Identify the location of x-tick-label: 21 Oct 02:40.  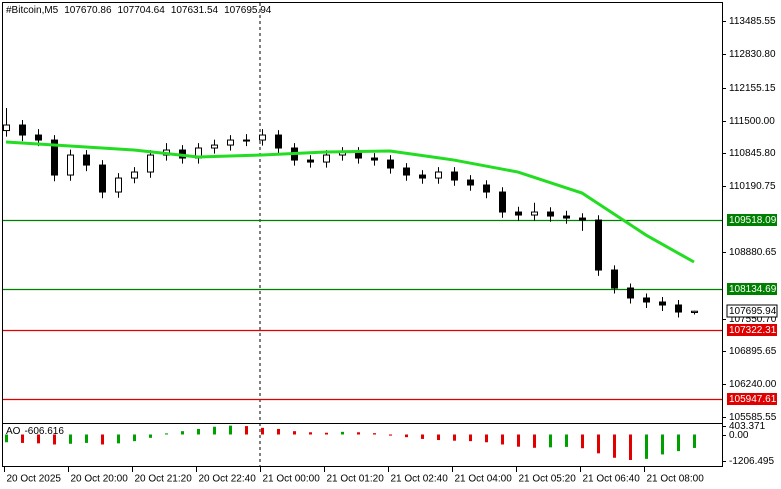
(420, 479).